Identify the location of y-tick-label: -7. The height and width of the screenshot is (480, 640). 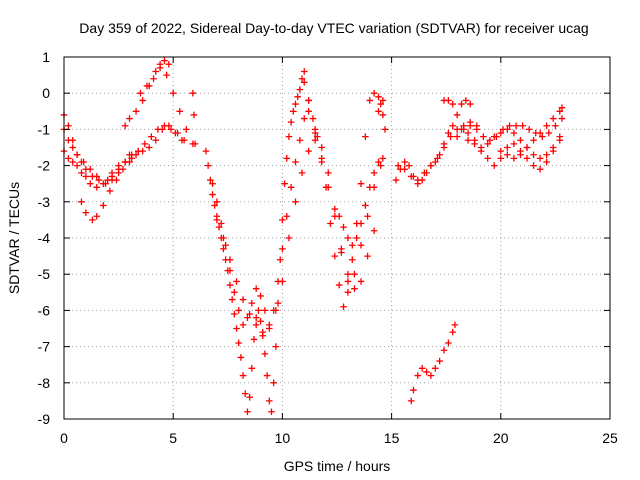
(44, 347).